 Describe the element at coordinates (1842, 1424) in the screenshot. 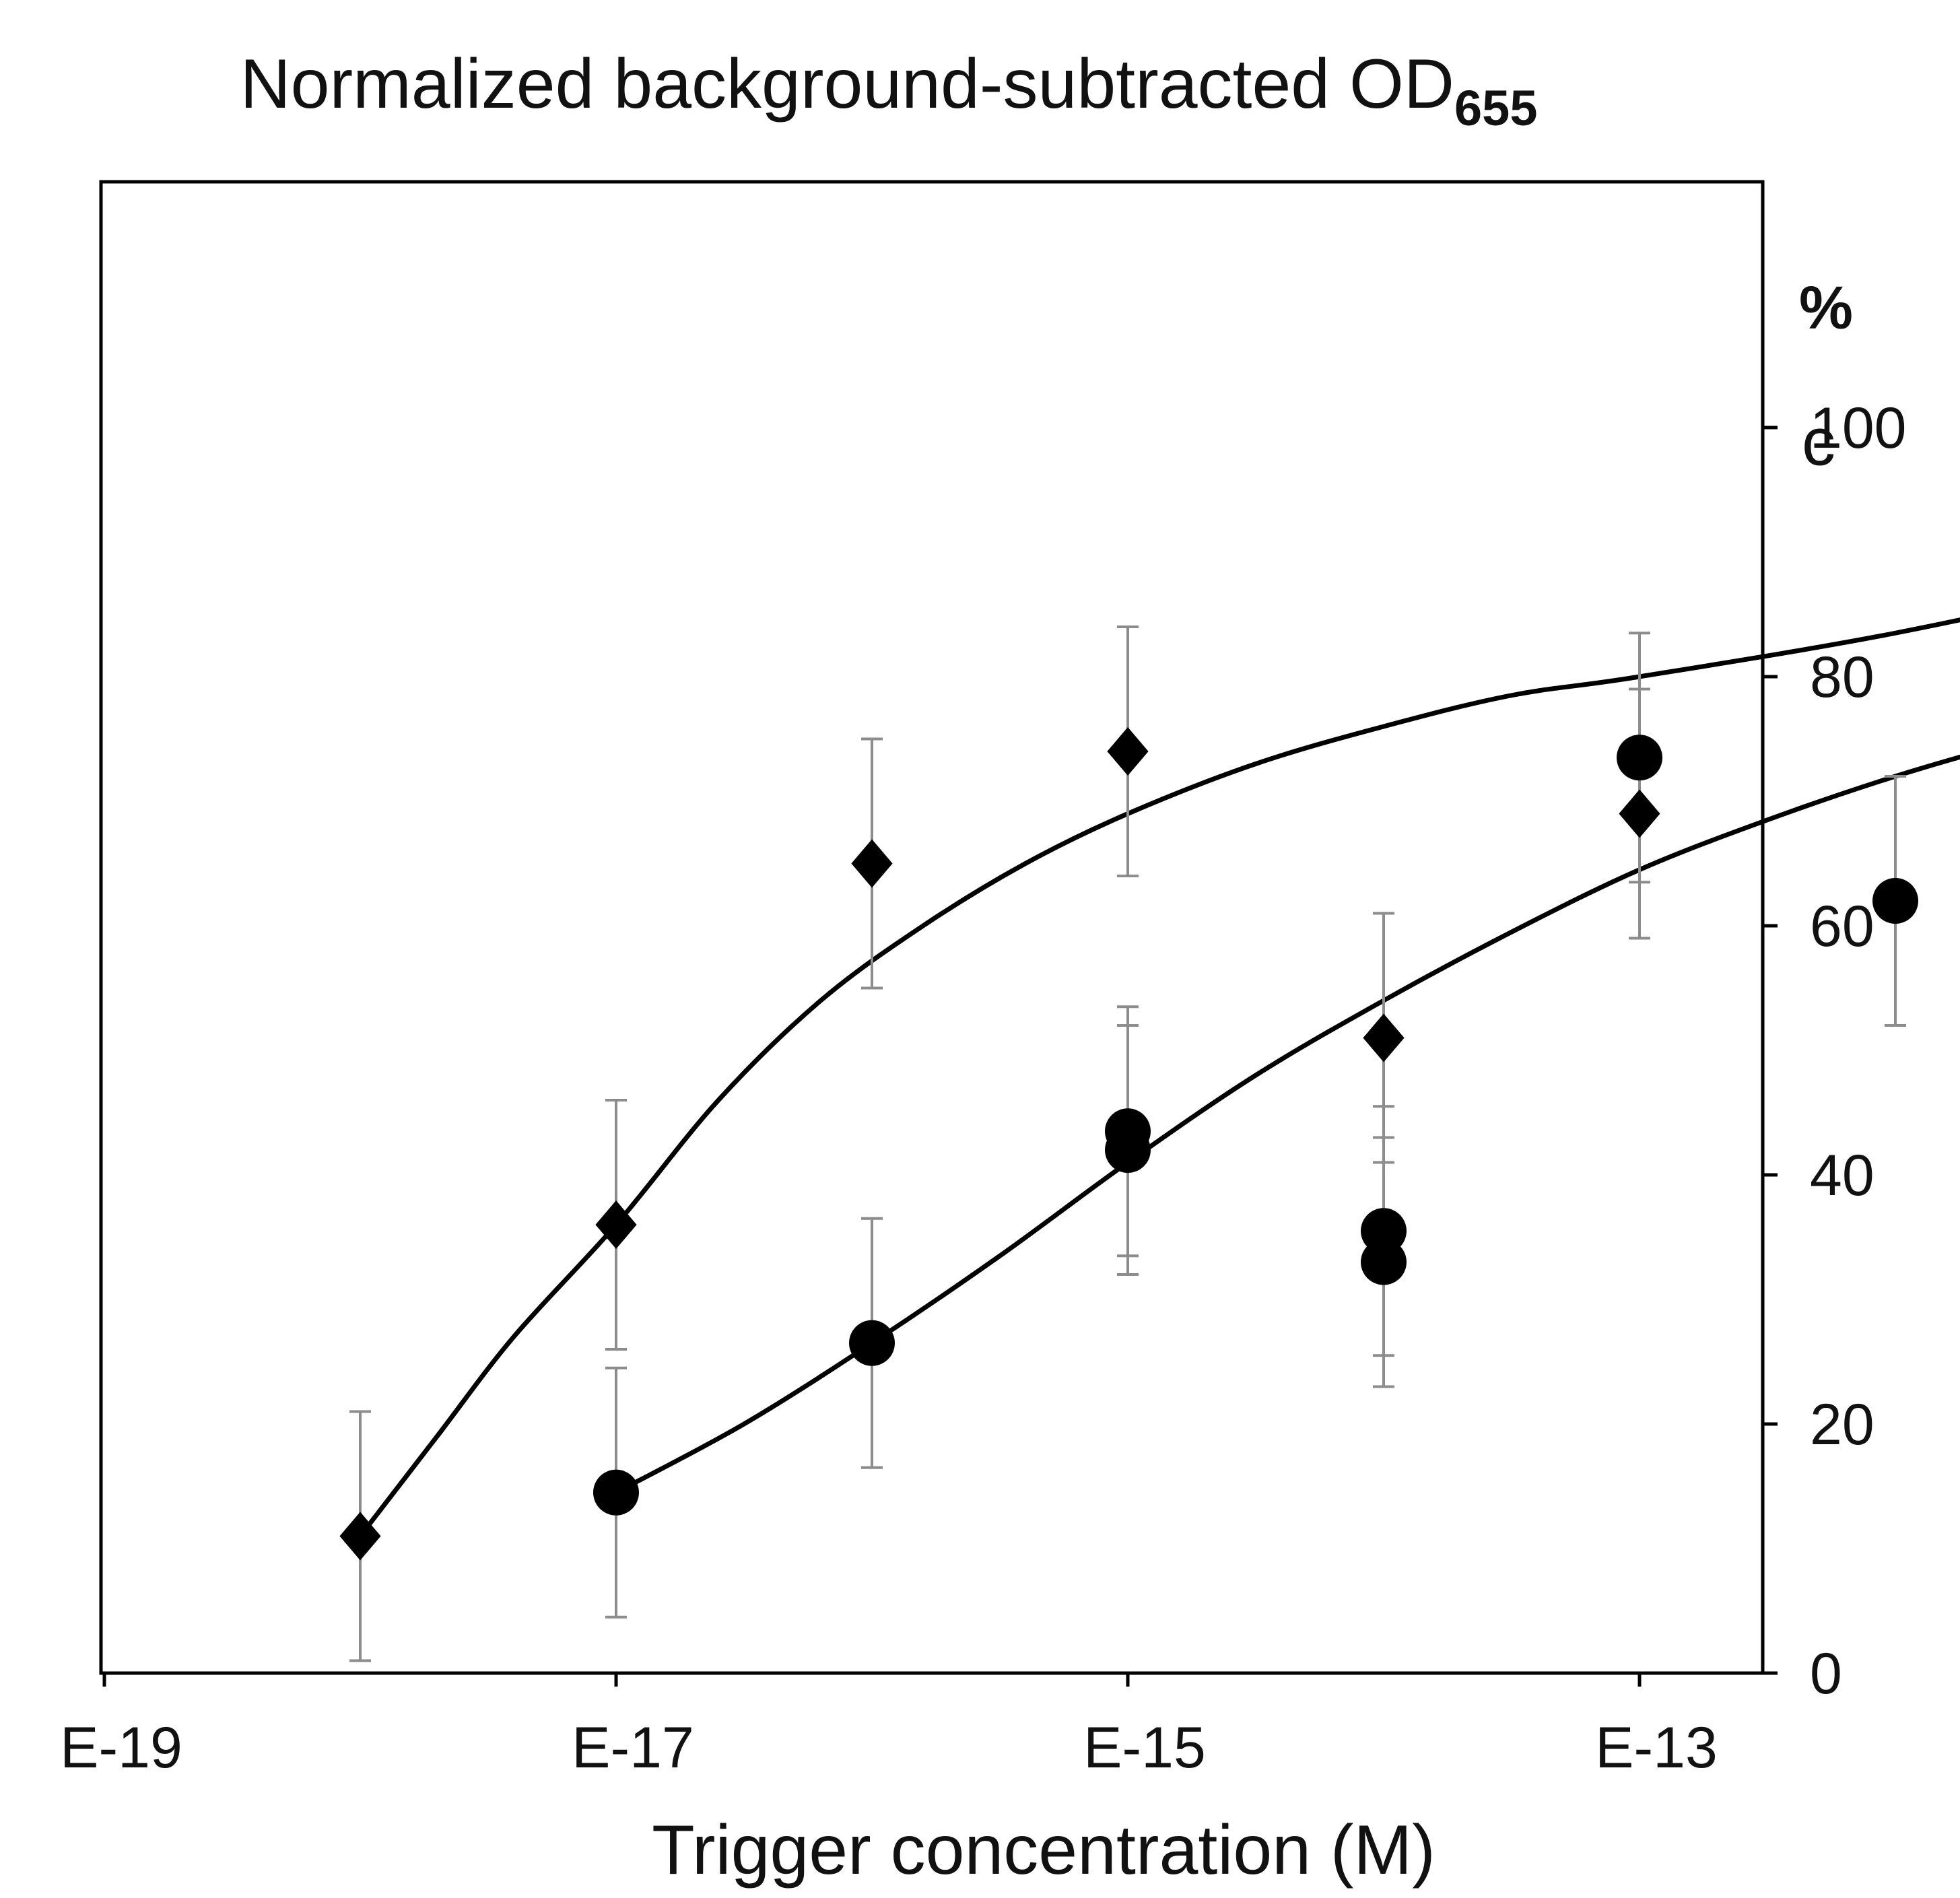

I see `y-tick-label: 20` at that location.